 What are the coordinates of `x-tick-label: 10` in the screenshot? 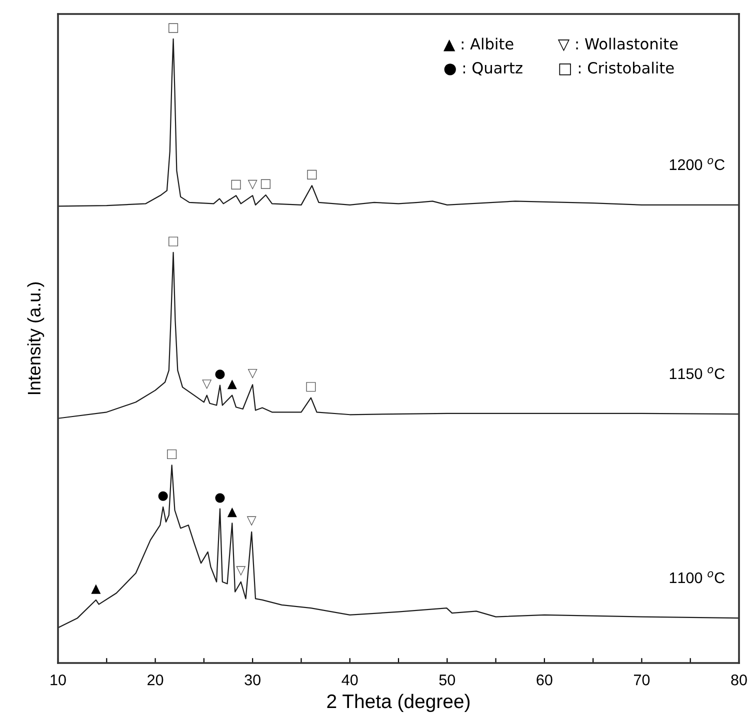 It's located at (58, 680).